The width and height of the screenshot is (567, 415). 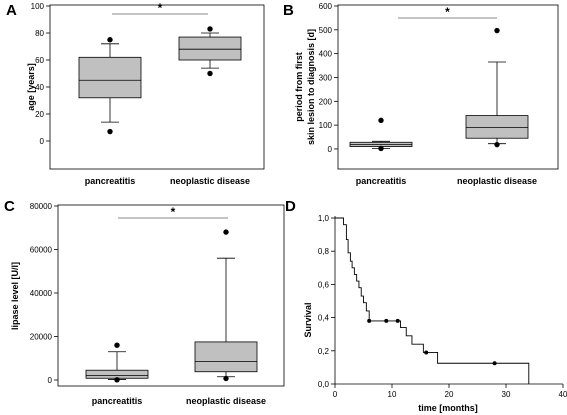 I want to click on panel-a-label: A, so click(x=11, y=10).